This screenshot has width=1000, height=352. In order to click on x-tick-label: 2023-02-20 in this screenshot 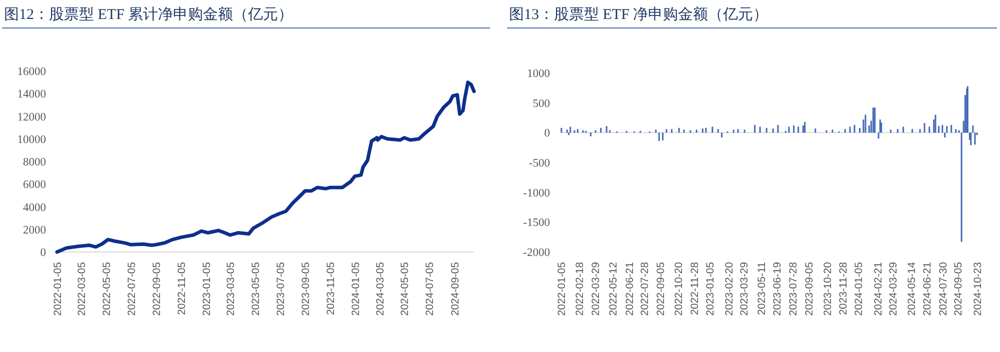, I will do `click(729, 289)`.